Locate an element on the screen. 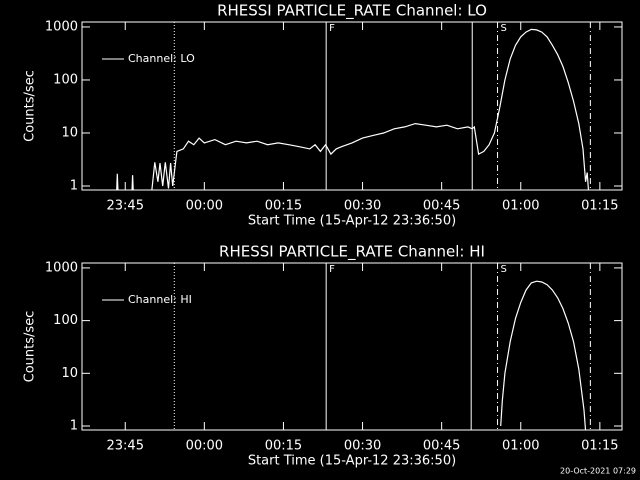 The image size is (640, 480). chart-title: RHESSI PARTICLE_RATE Channel: LO is located at coordinates (352, 11).